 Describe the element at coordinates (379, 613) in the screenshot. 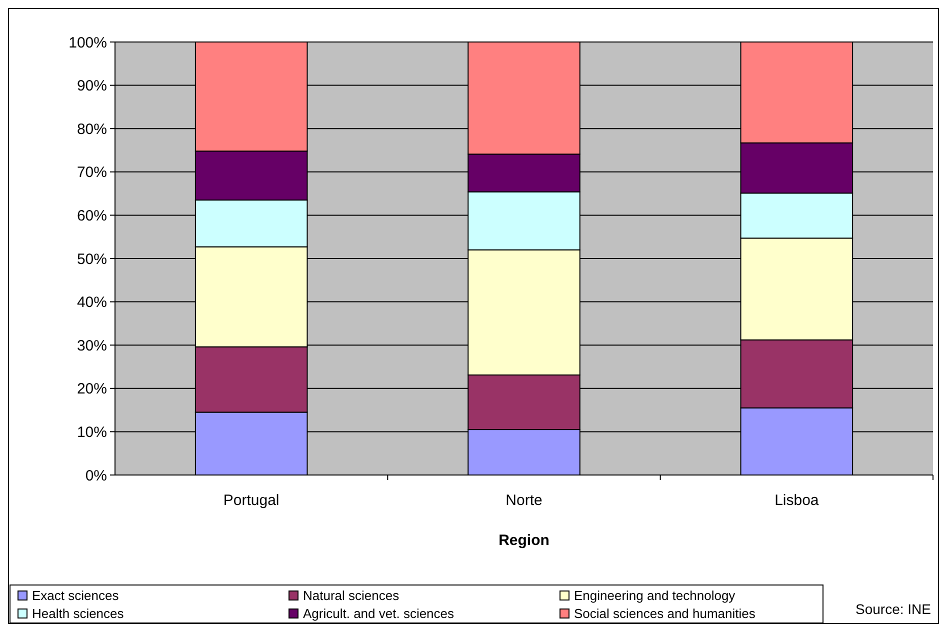

I see `legend-label: Agricult. and vet. sciences` at that location.